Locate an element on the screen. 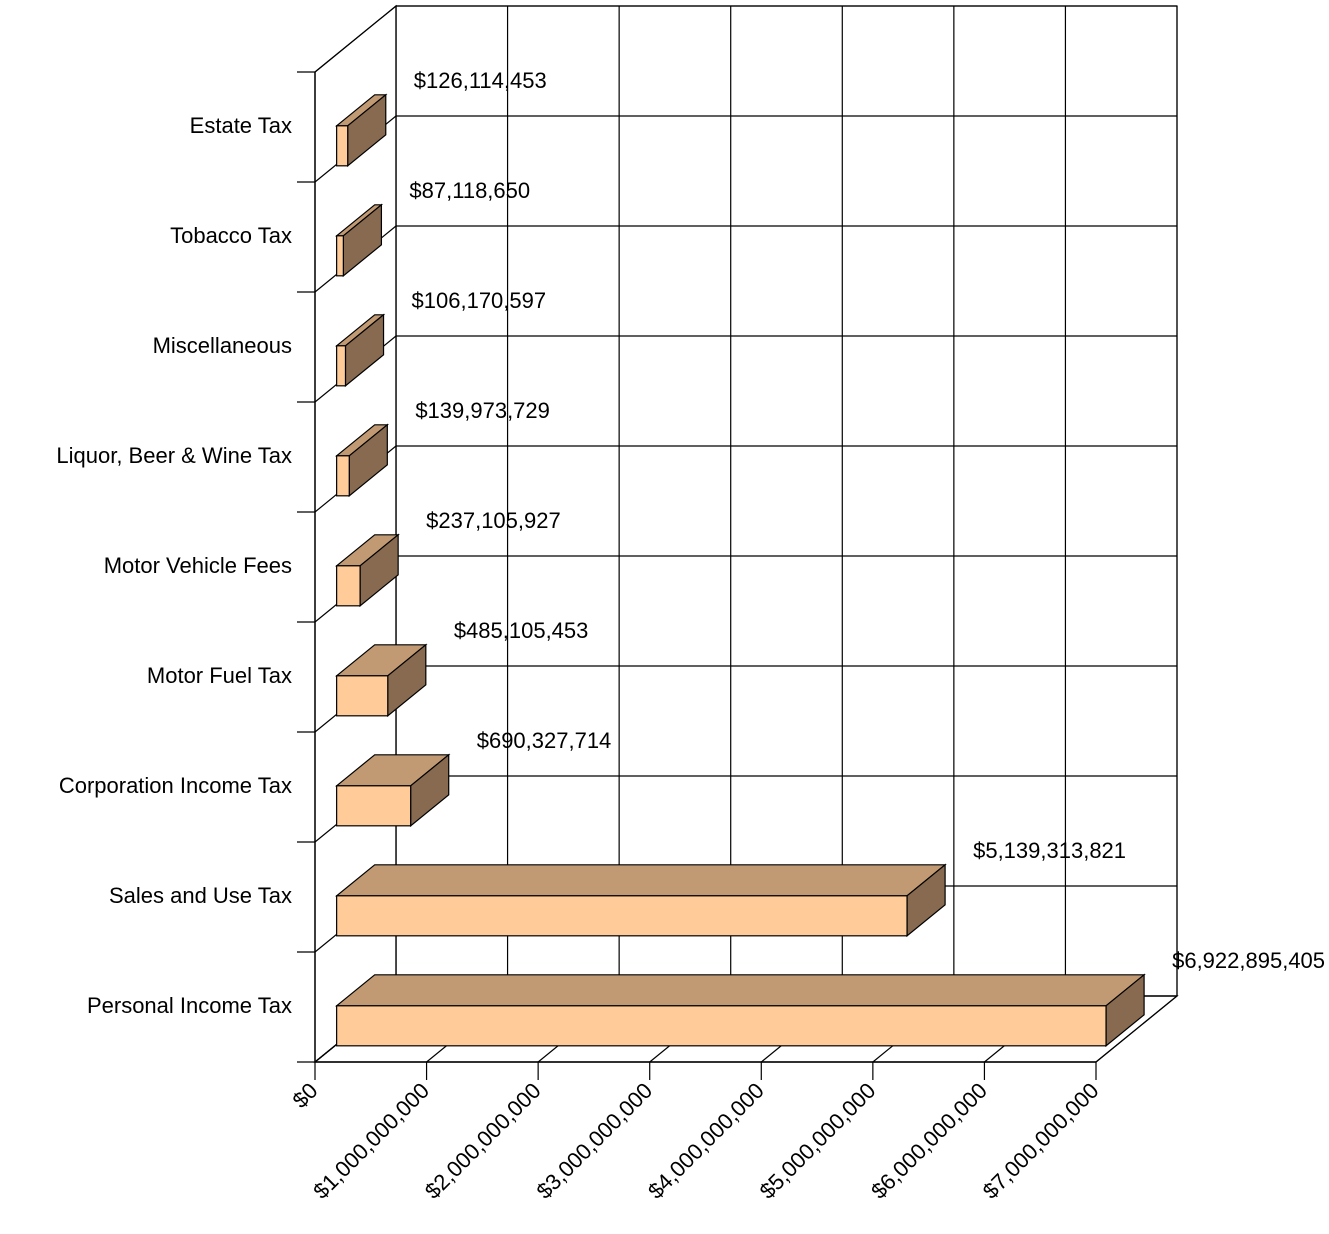 The image size is (1329, 1234). category-label: Personal Income Tax is located at coordinates (189, 1005).